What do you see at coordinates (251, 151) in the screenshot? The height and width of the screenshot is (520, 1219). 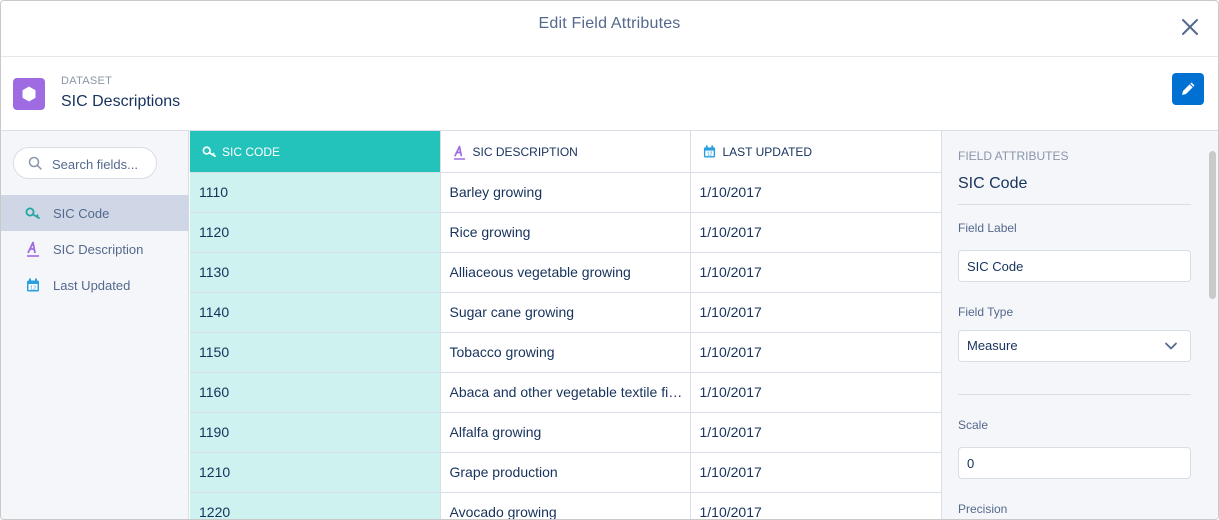 I see `column-header-label: SIC CODE` at bounding box center [251, 151].